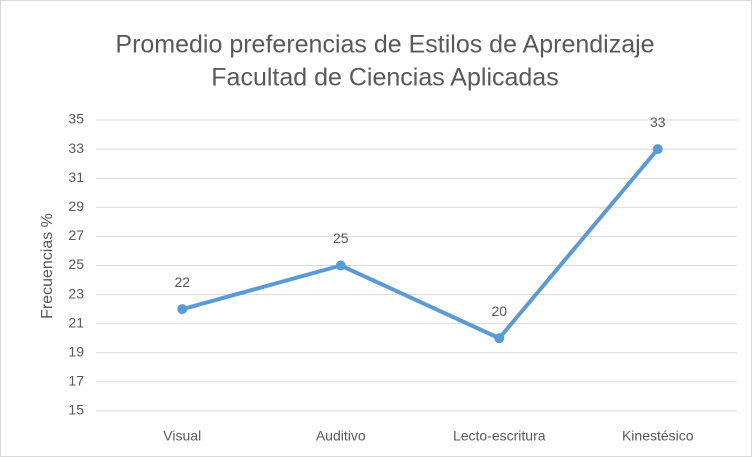 The image size is (752, 457). I want to click on data-label: 20, so click(499, 311).